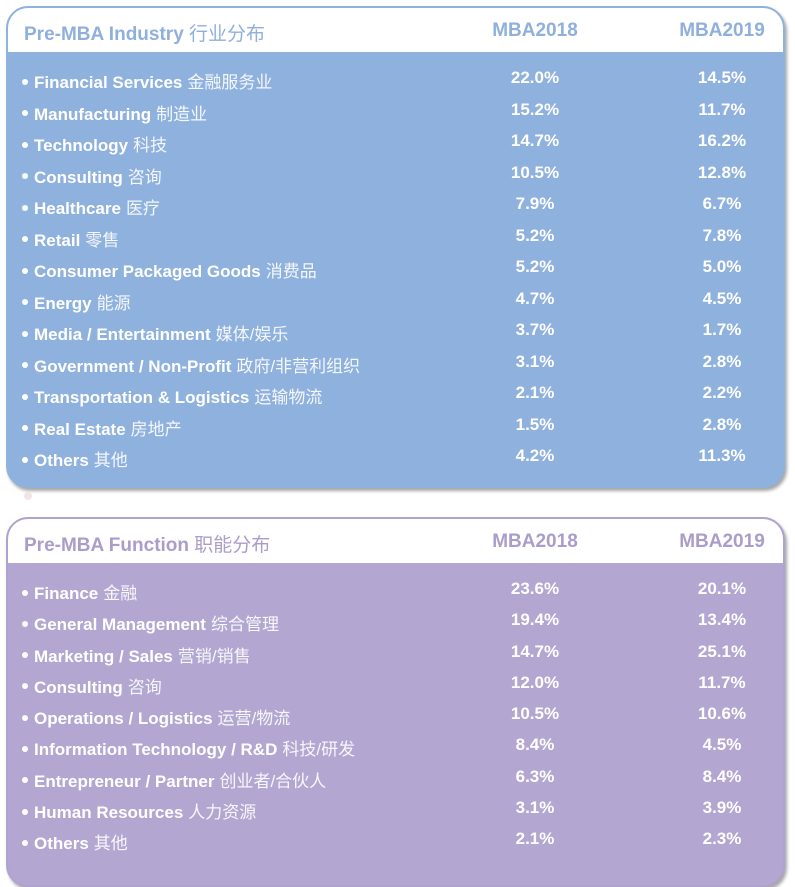  Describe the element at coordinates (395, 174) in the screenshot. I see `table-row: Consulting 咨询 10.5% 12.8%` at that location.